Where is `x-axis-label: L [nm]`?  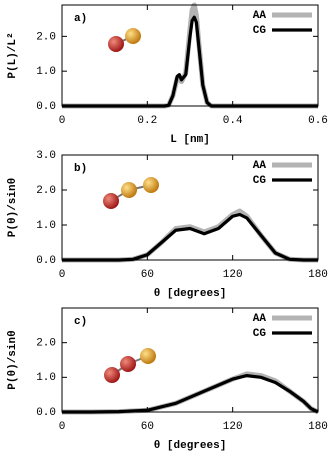
x-axis-label: L [nm] is located at coordinates (190, 140).